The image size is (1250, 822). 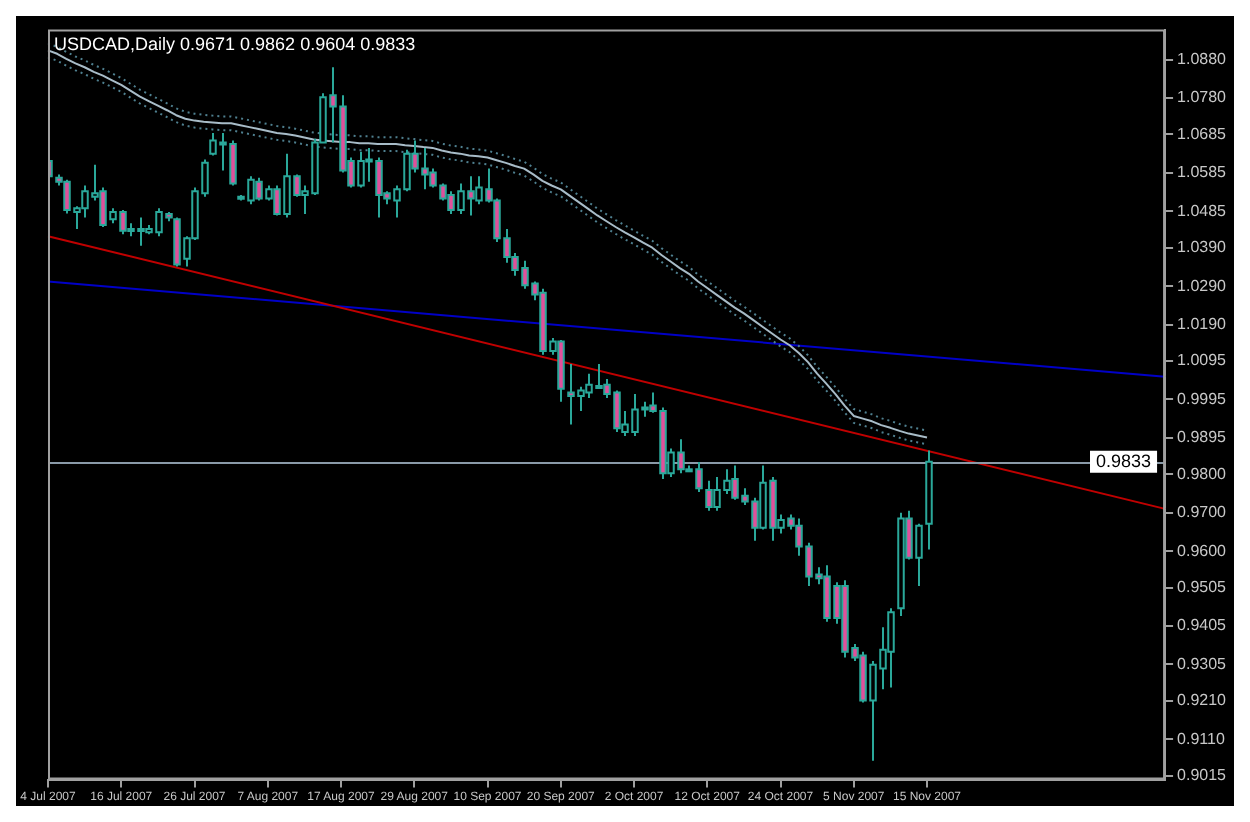 I want to click on y-tick-label: 1.0190, so click(x=1202, y=323).